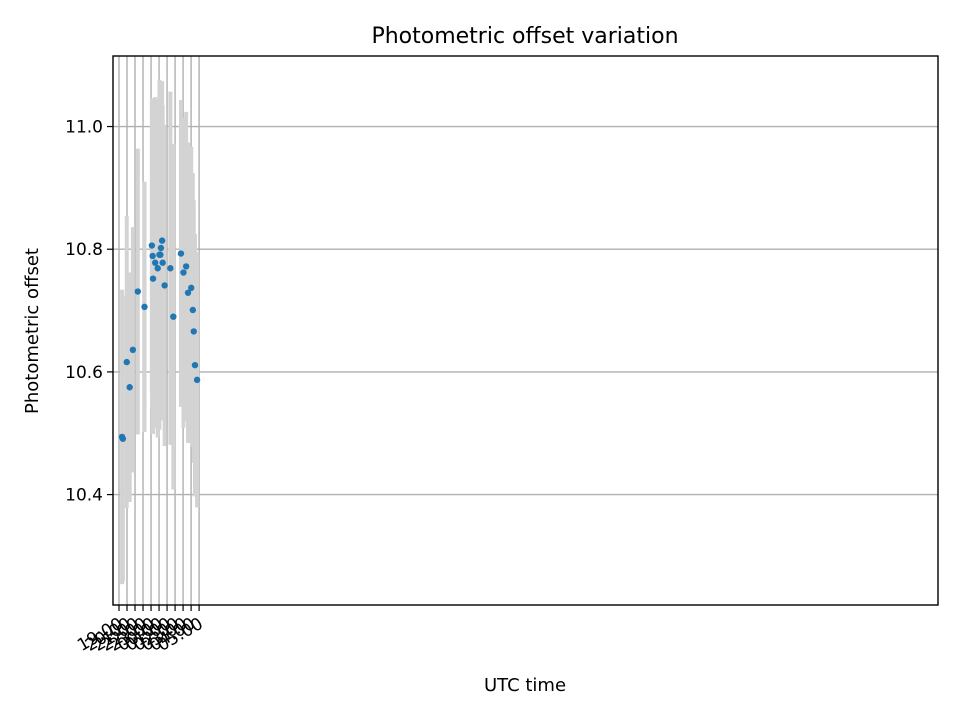 The width and height of the screenshot is (960, 720). What do you see at coordinates (84, 128) in the screenshot?
I see `y-tick-label: 11.0` at bounding box center [84, 128].